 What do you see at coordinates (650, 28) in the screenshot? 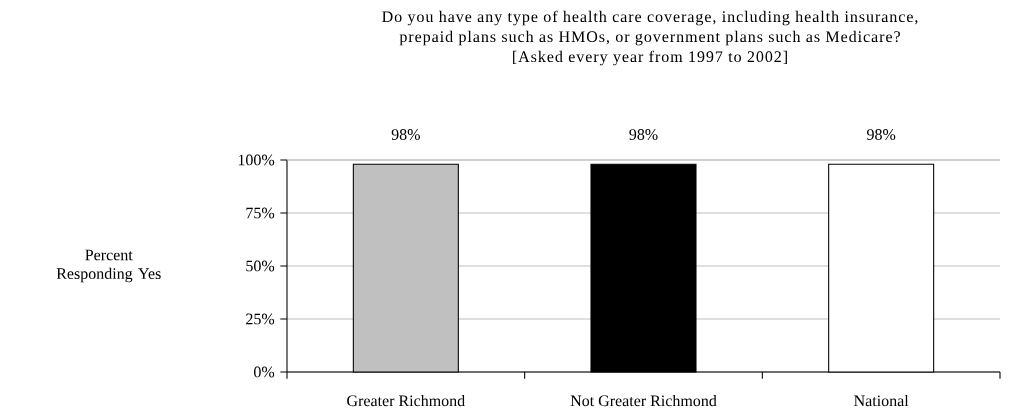
I see `chart-title: Do you have any type of health care coverage, including health insurance, prepaid plans such as HMOs, or government plans such as Medicare?` at bounding box center [650, 28].